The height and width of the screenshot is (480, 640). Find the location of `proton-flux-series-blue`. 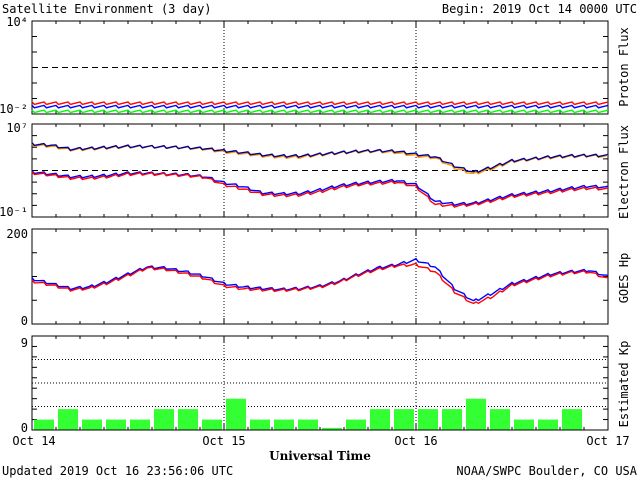

proton-flux-series-blue is located at coordinates (320, 106).